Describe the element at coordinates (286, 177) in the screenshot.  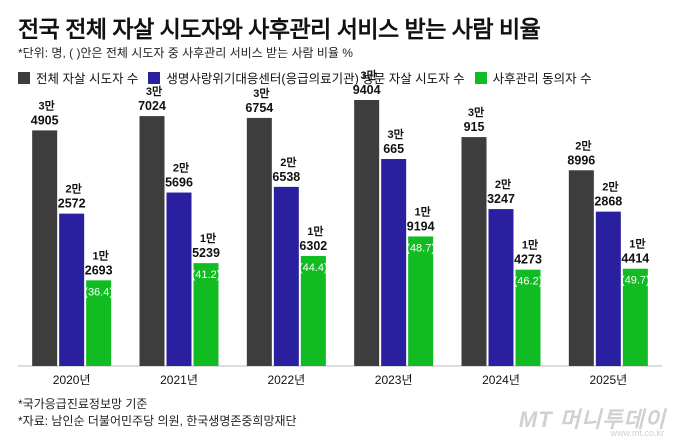
I see `data-label-value-1-2: 6538` at that location.